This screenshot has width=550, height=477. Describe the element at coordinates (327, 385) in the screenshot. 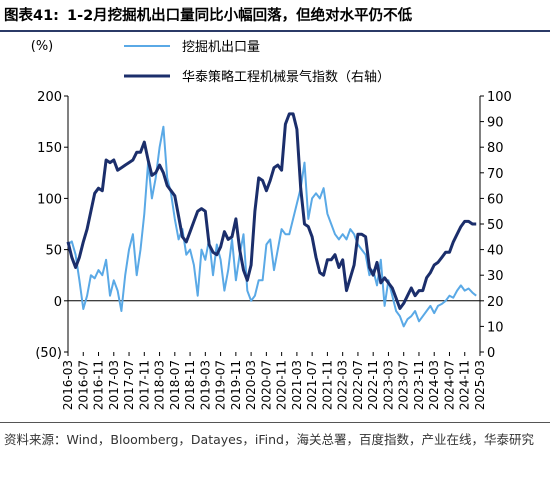

I see `x-axis-tick-label: 2021-11` at that location.